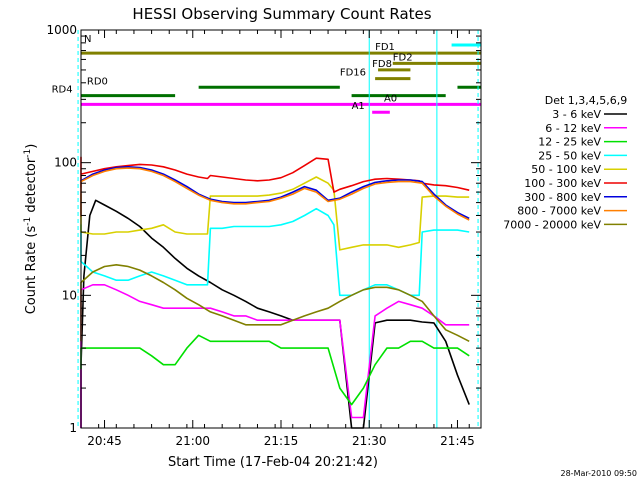 Image resolution: width=640 pixels, height=480 pixels. I want to click on y-axis-label-sup1: -1, so click(28, 221).